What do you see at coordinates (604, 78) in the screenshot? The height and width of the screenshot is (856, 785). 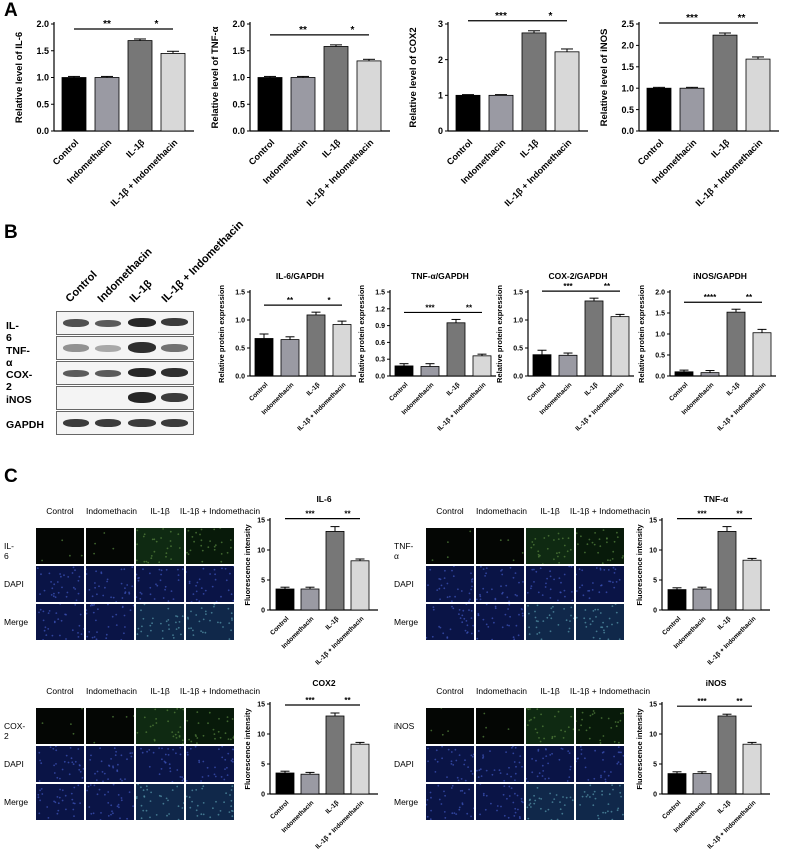 I see `y-axis-label: Relative level of iNOS` at bounding box center [604, 78].